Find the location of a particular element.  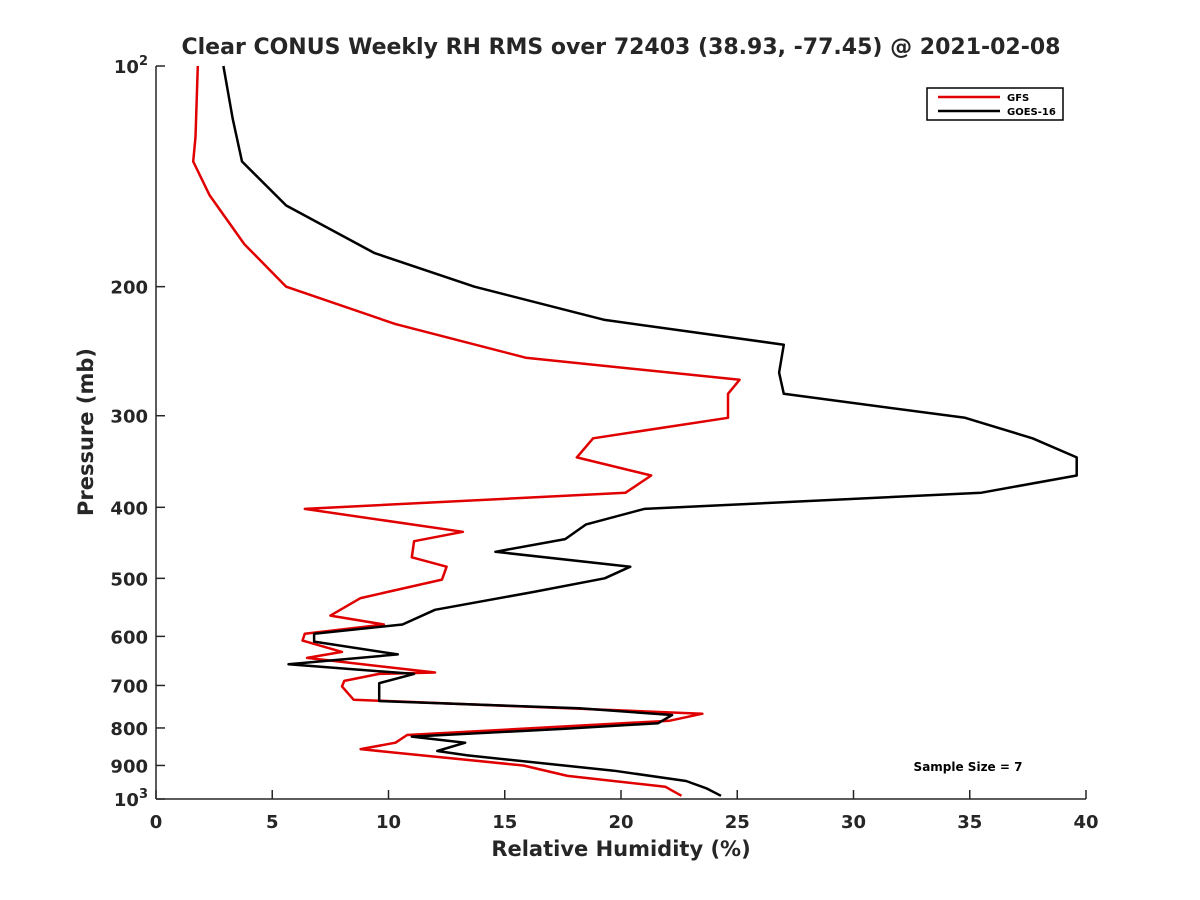

y-tick-label: 300 is located at coordinates (129, 417).